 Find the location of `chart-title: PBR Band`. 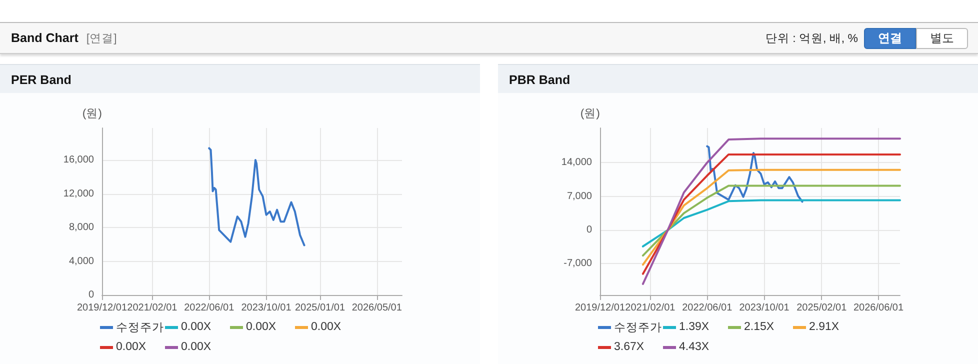

chart-title: PBR Band is located at coordinates (738, 79).